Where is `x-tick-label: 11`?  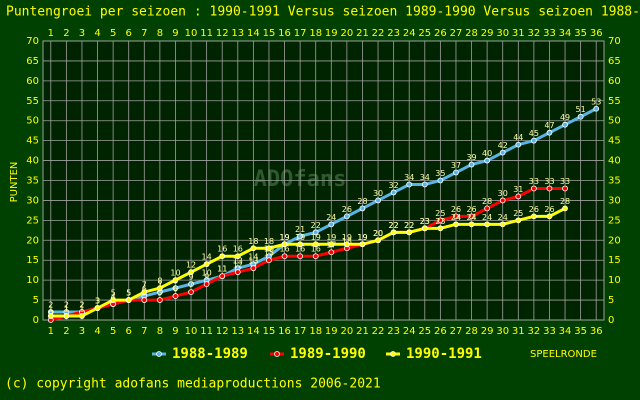 x-tick-label: 11 is located at coordinates (206, 331).